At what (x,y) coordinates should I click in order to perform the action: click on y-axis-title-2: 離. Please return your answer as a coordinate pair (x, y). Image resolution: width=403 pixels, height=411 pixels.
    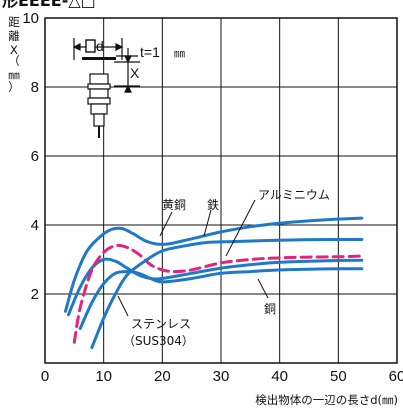
    Looking at the image, I should click on (14, 36).